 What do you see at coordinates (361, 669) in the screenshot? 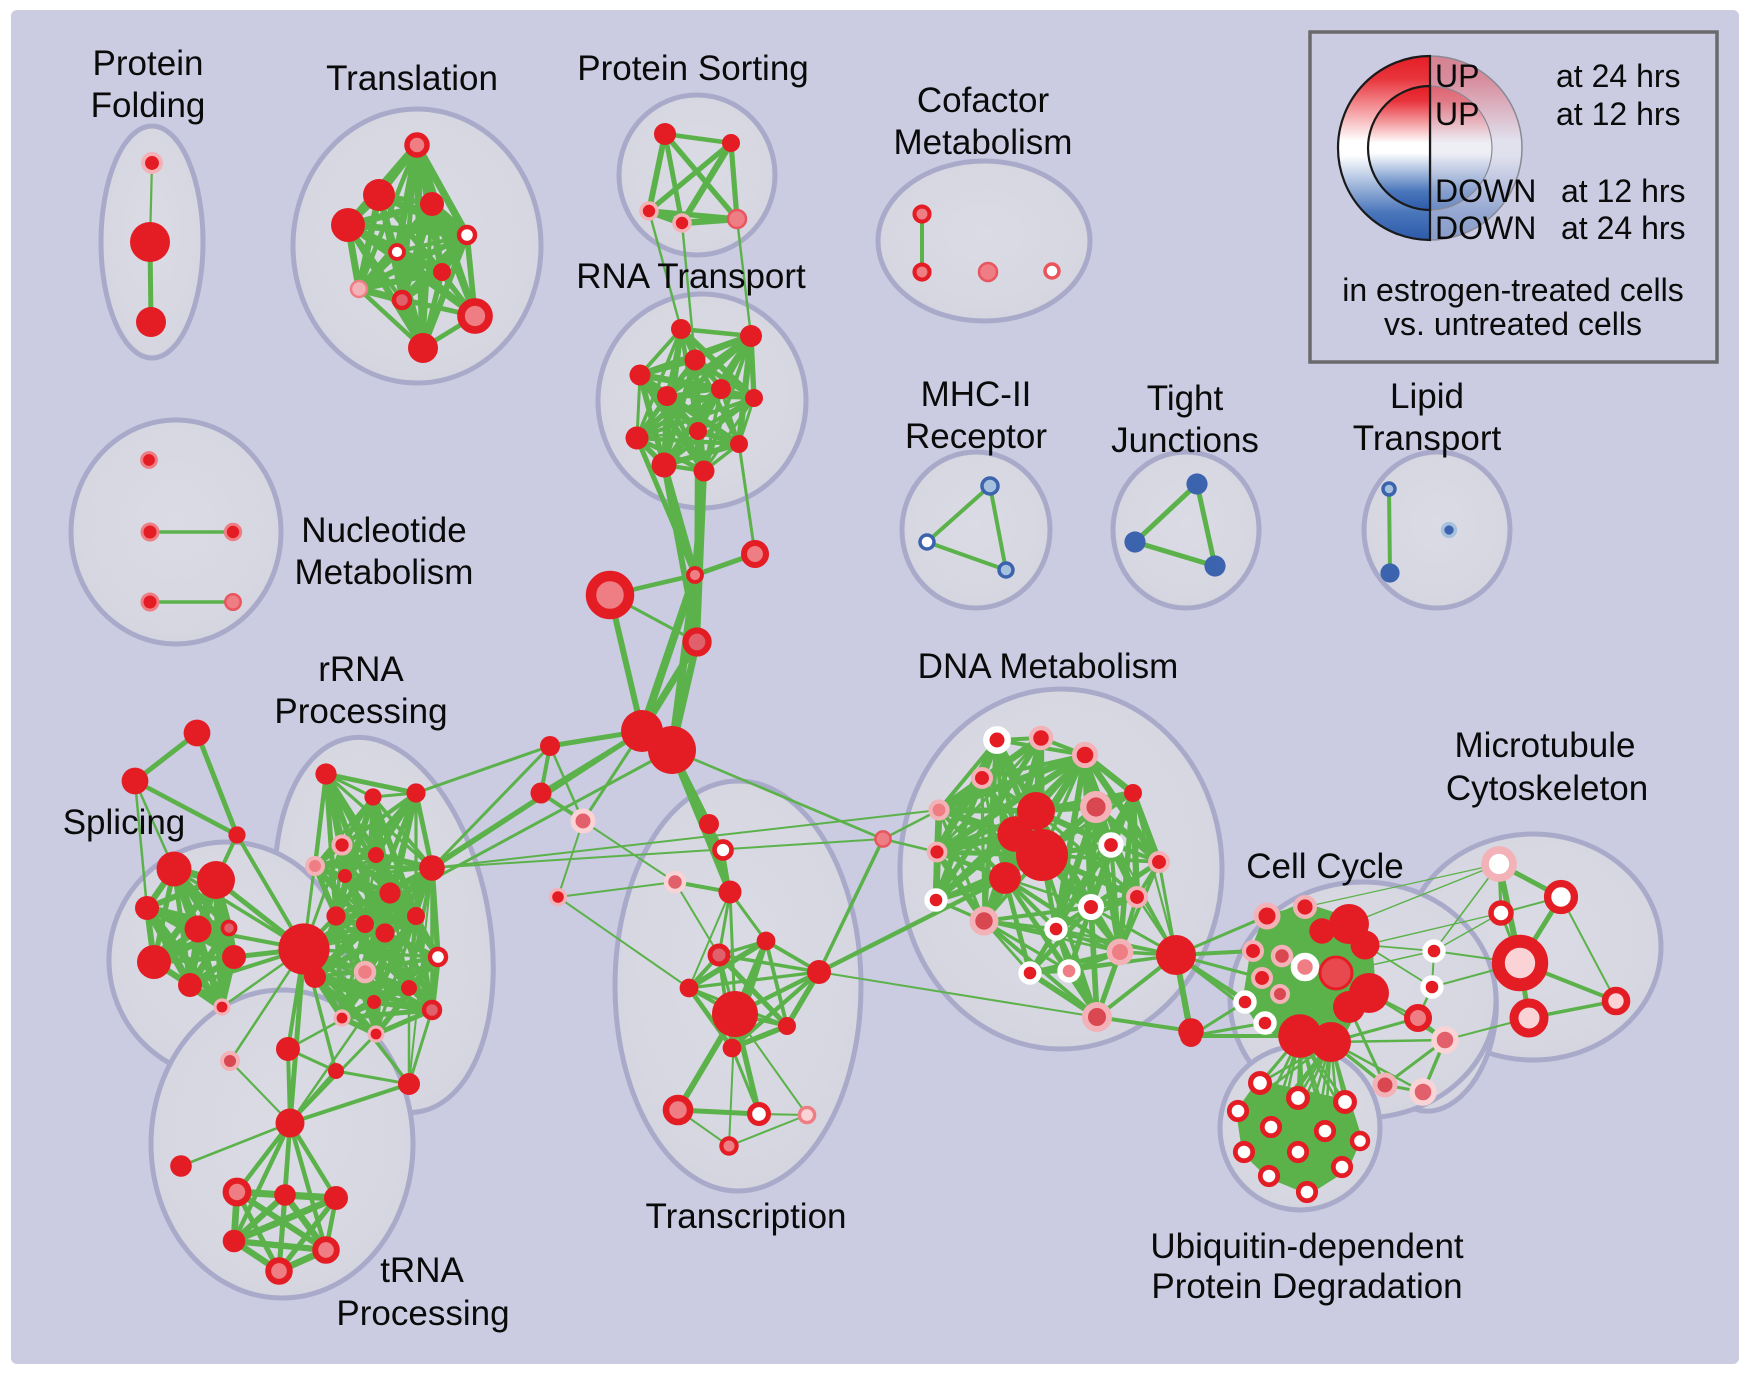
I see `svg-text: rRNA` at bounding box center [361, 669].